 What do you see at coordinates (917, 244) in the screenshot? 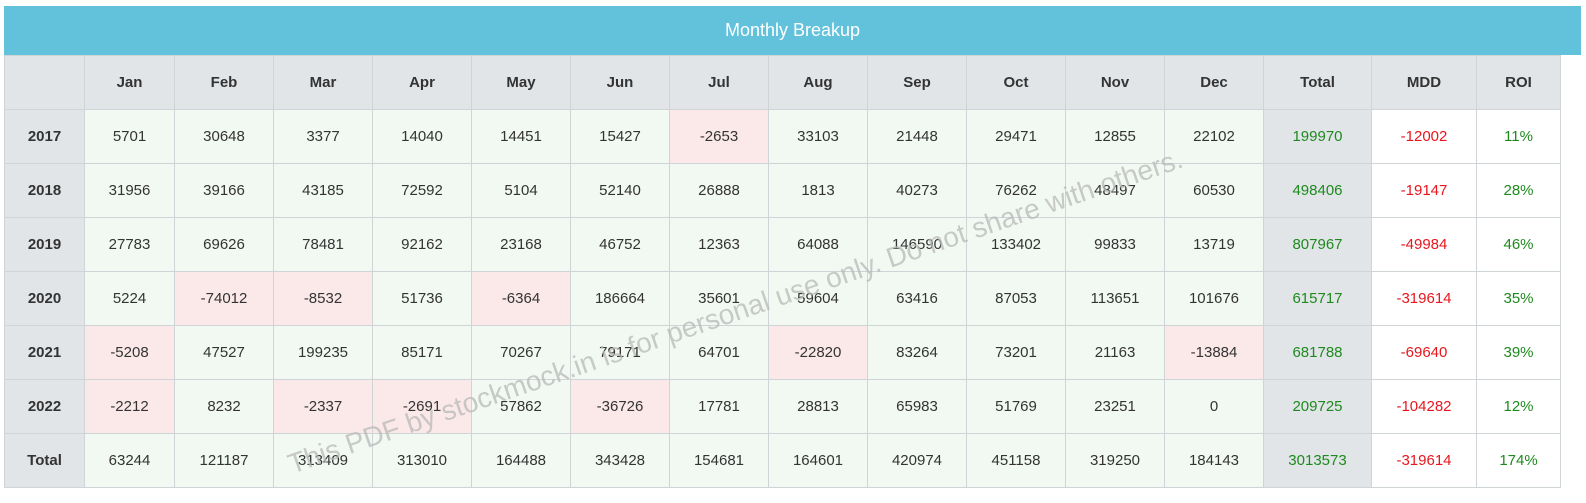
I see `month-cell: 146590` at bounding box center [917, 244].